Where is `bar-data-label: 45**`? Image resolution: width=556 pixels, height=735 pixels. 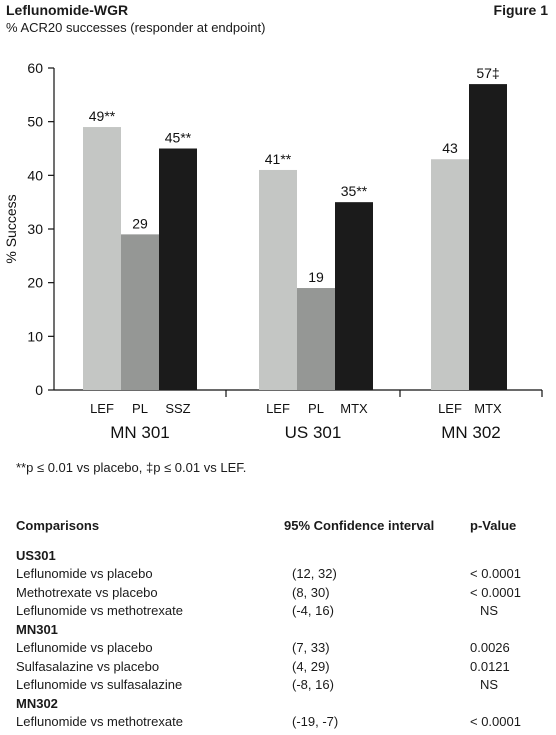 bar-data-label: 45** is located at coordinates (178, 138).